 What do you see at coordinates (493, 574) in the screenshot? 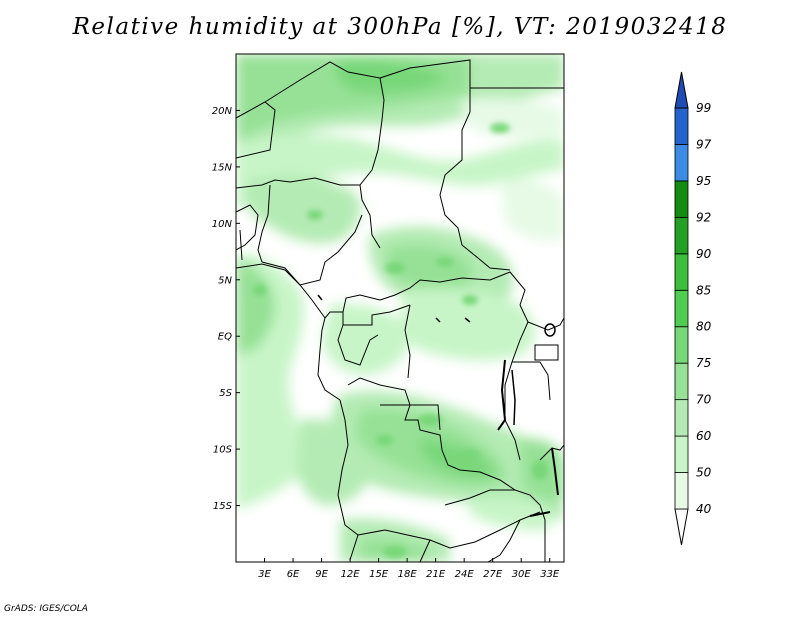
I see `lon-tick-label: 27E` at bounding box center [493, 574].